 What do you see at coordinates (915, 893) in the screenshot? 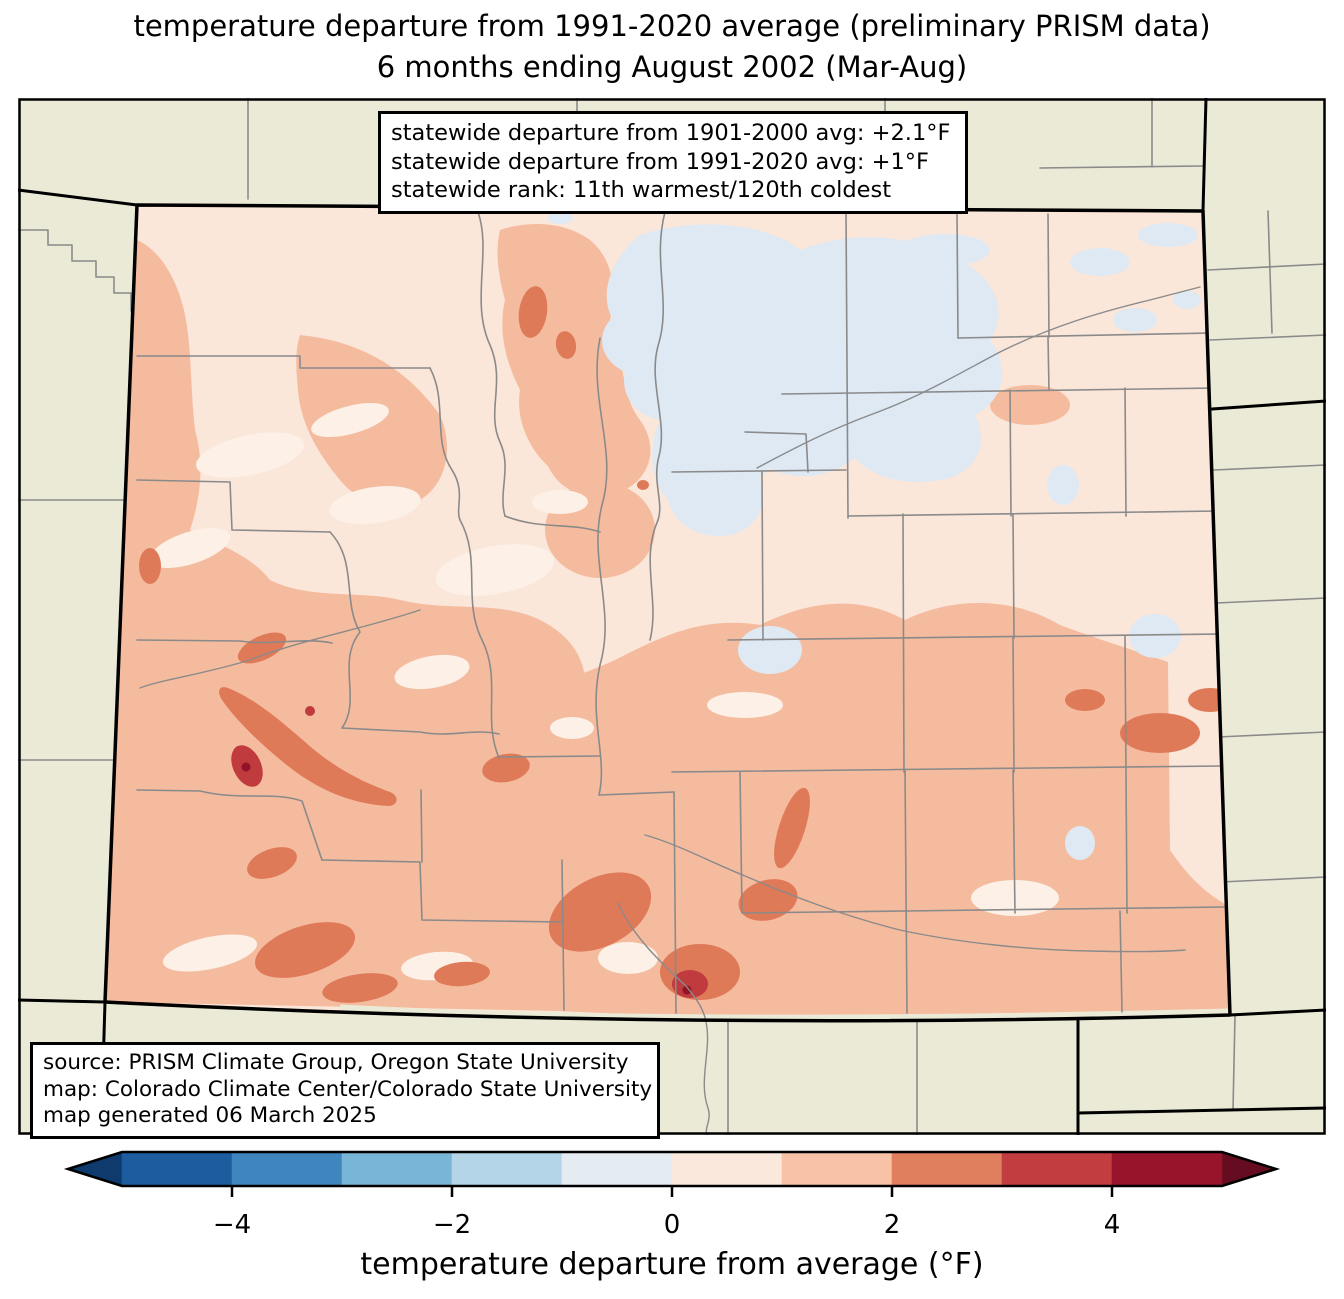
I see `arkansas-river` at bounding box center [915, 893].